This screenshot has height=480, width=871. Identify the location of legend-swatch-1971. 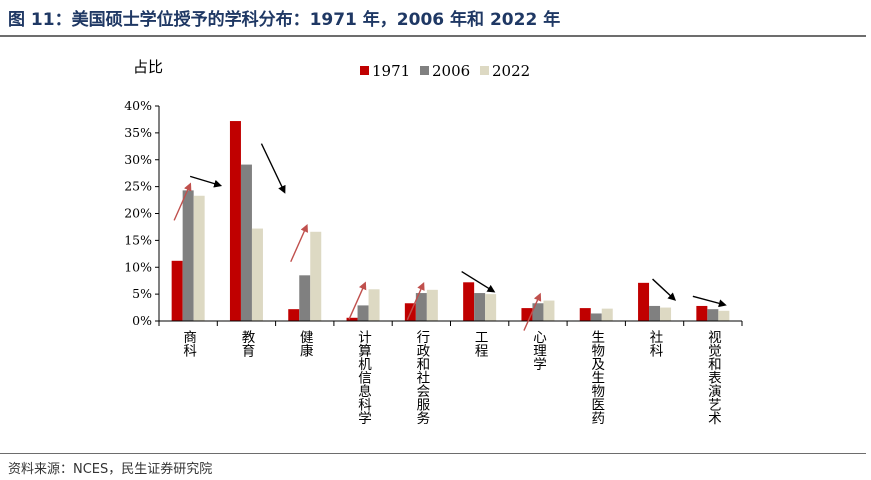
(364, 70).